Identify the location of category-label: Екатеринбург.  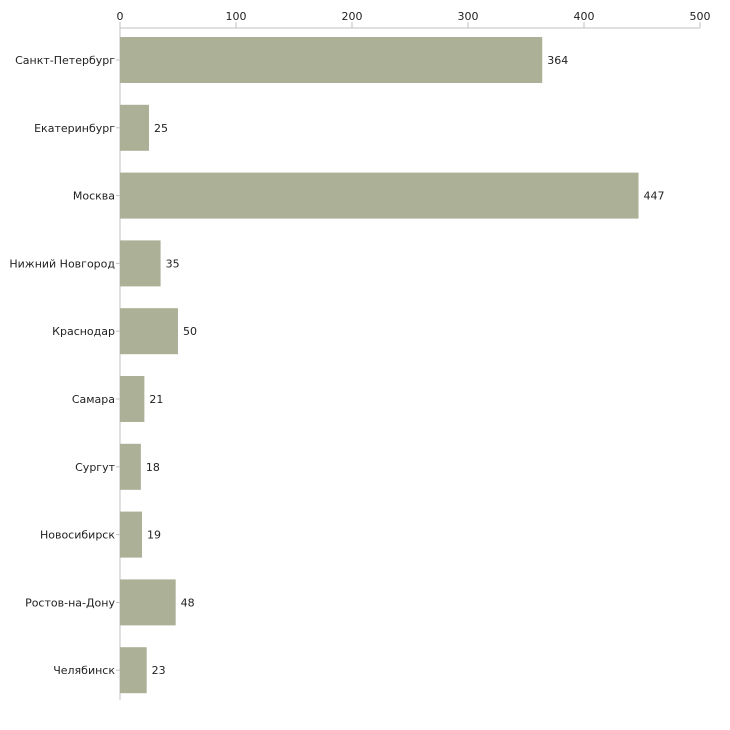
(74, 128).